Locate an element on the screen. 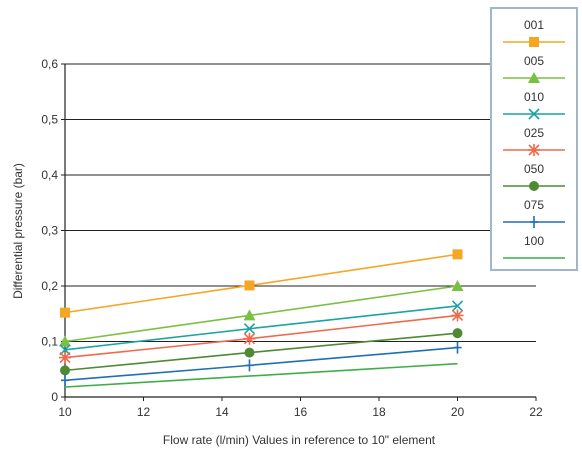 The width and height of the screenshot is (582, 453). y-tick-label: 0,5 is located at coordinates (49, 120).